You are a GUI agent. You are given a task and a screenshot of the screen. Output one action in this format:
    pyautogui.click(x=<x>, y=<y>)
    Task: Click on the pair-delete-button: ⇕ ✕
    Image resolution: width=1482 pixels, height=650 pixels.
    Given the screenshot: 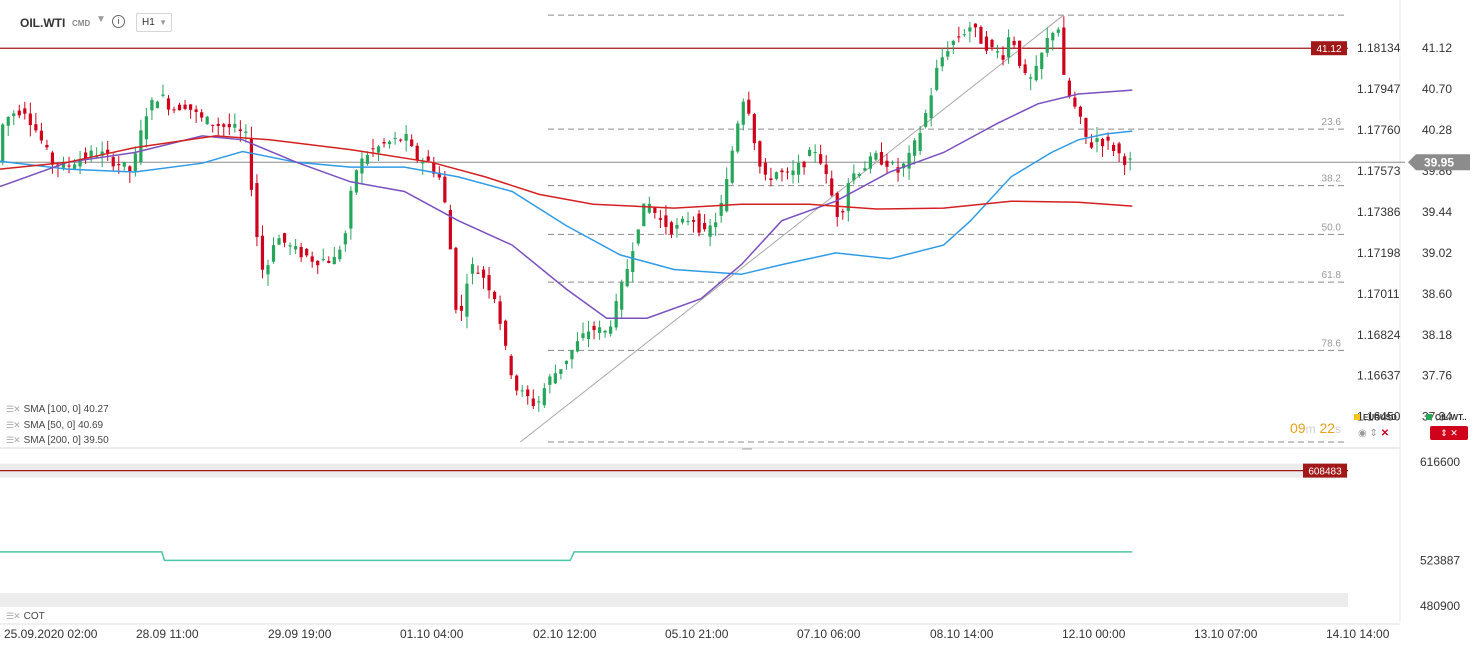 What is the action you would take?
    pyautogui.click(x=1449, y=433)
    